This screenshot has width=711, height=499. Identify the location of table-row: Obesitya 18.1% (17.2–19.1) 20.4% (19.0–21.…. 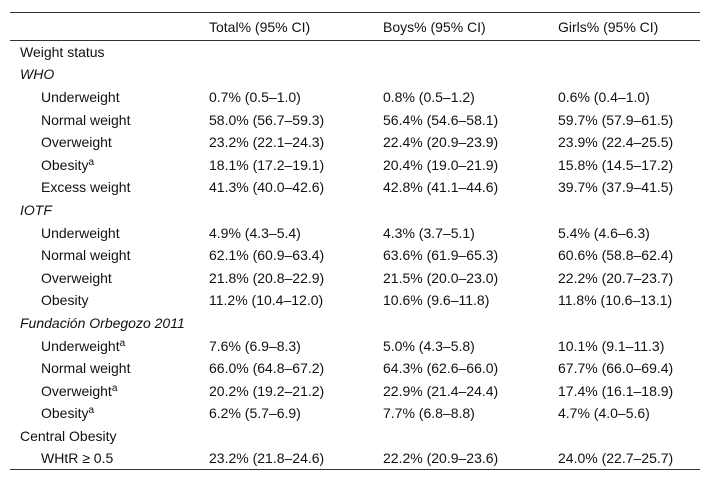
(355, 164).